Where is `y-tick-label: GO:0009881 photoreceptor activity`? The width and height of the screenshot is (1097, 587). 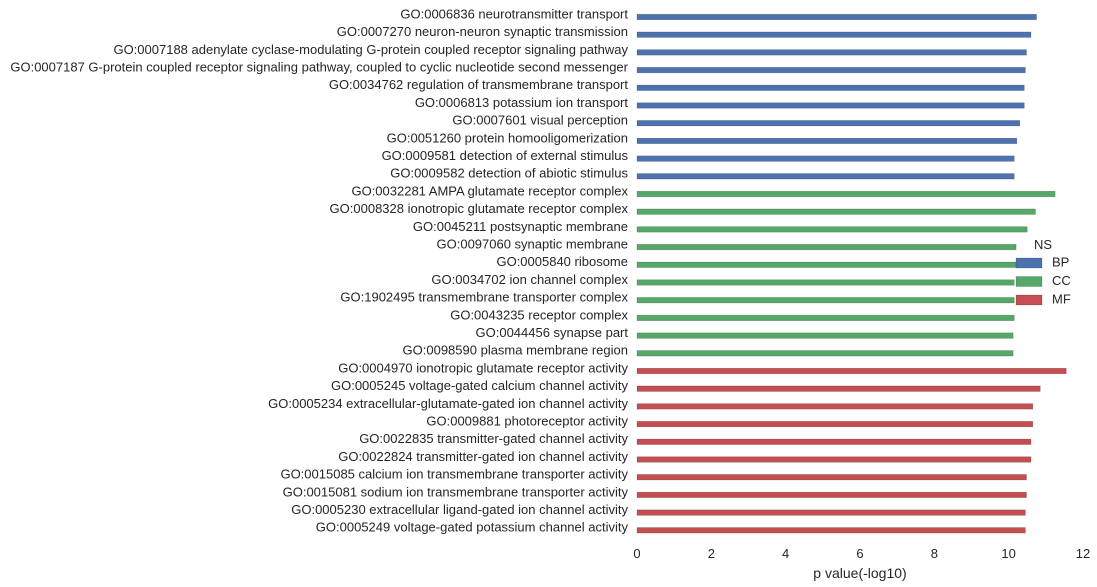 y-tick-label: GO:0009881 photoreceptor activity is located at coordinates (527, 421).